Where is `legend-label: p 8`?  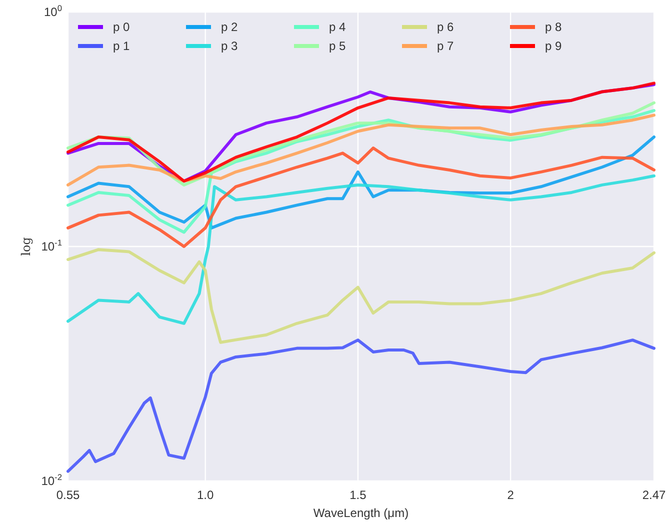 legend-label: p 8 is located at coordinates (553, 27).